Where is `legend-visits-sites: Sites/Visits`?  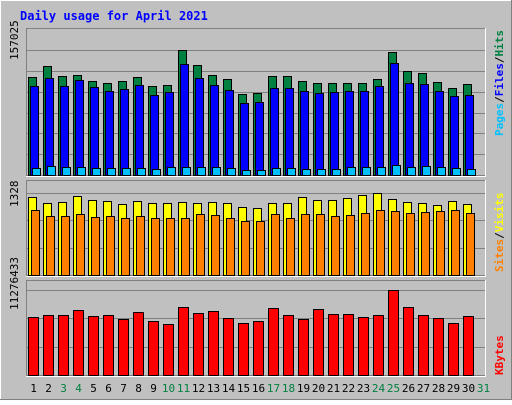
legend-visits-sites: Sites/Visits is located at coordinates (499, 233).